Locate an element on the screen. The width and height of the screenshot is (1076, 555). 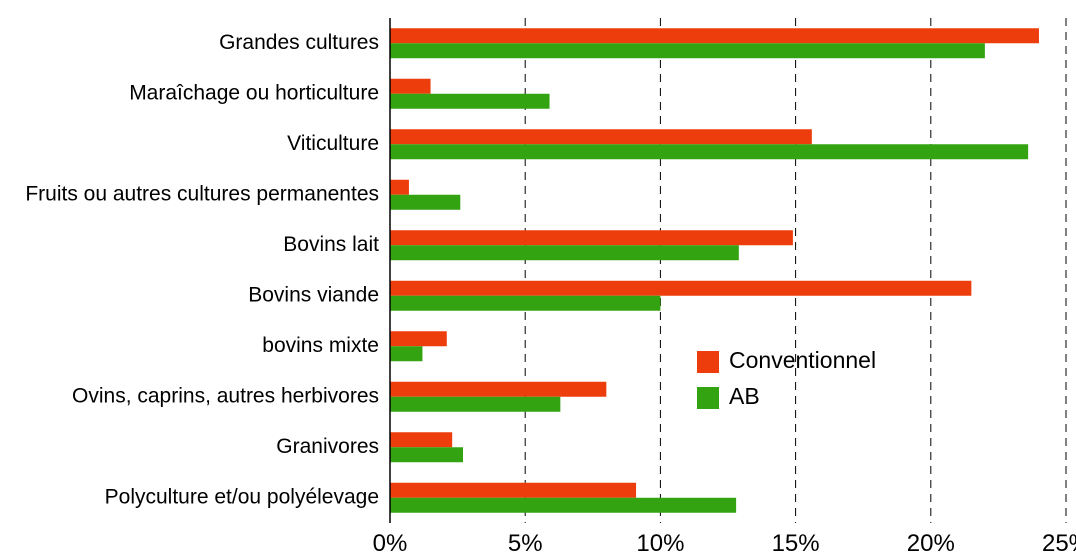
x-tick-label: 5% is located at coordinates (525, 542).